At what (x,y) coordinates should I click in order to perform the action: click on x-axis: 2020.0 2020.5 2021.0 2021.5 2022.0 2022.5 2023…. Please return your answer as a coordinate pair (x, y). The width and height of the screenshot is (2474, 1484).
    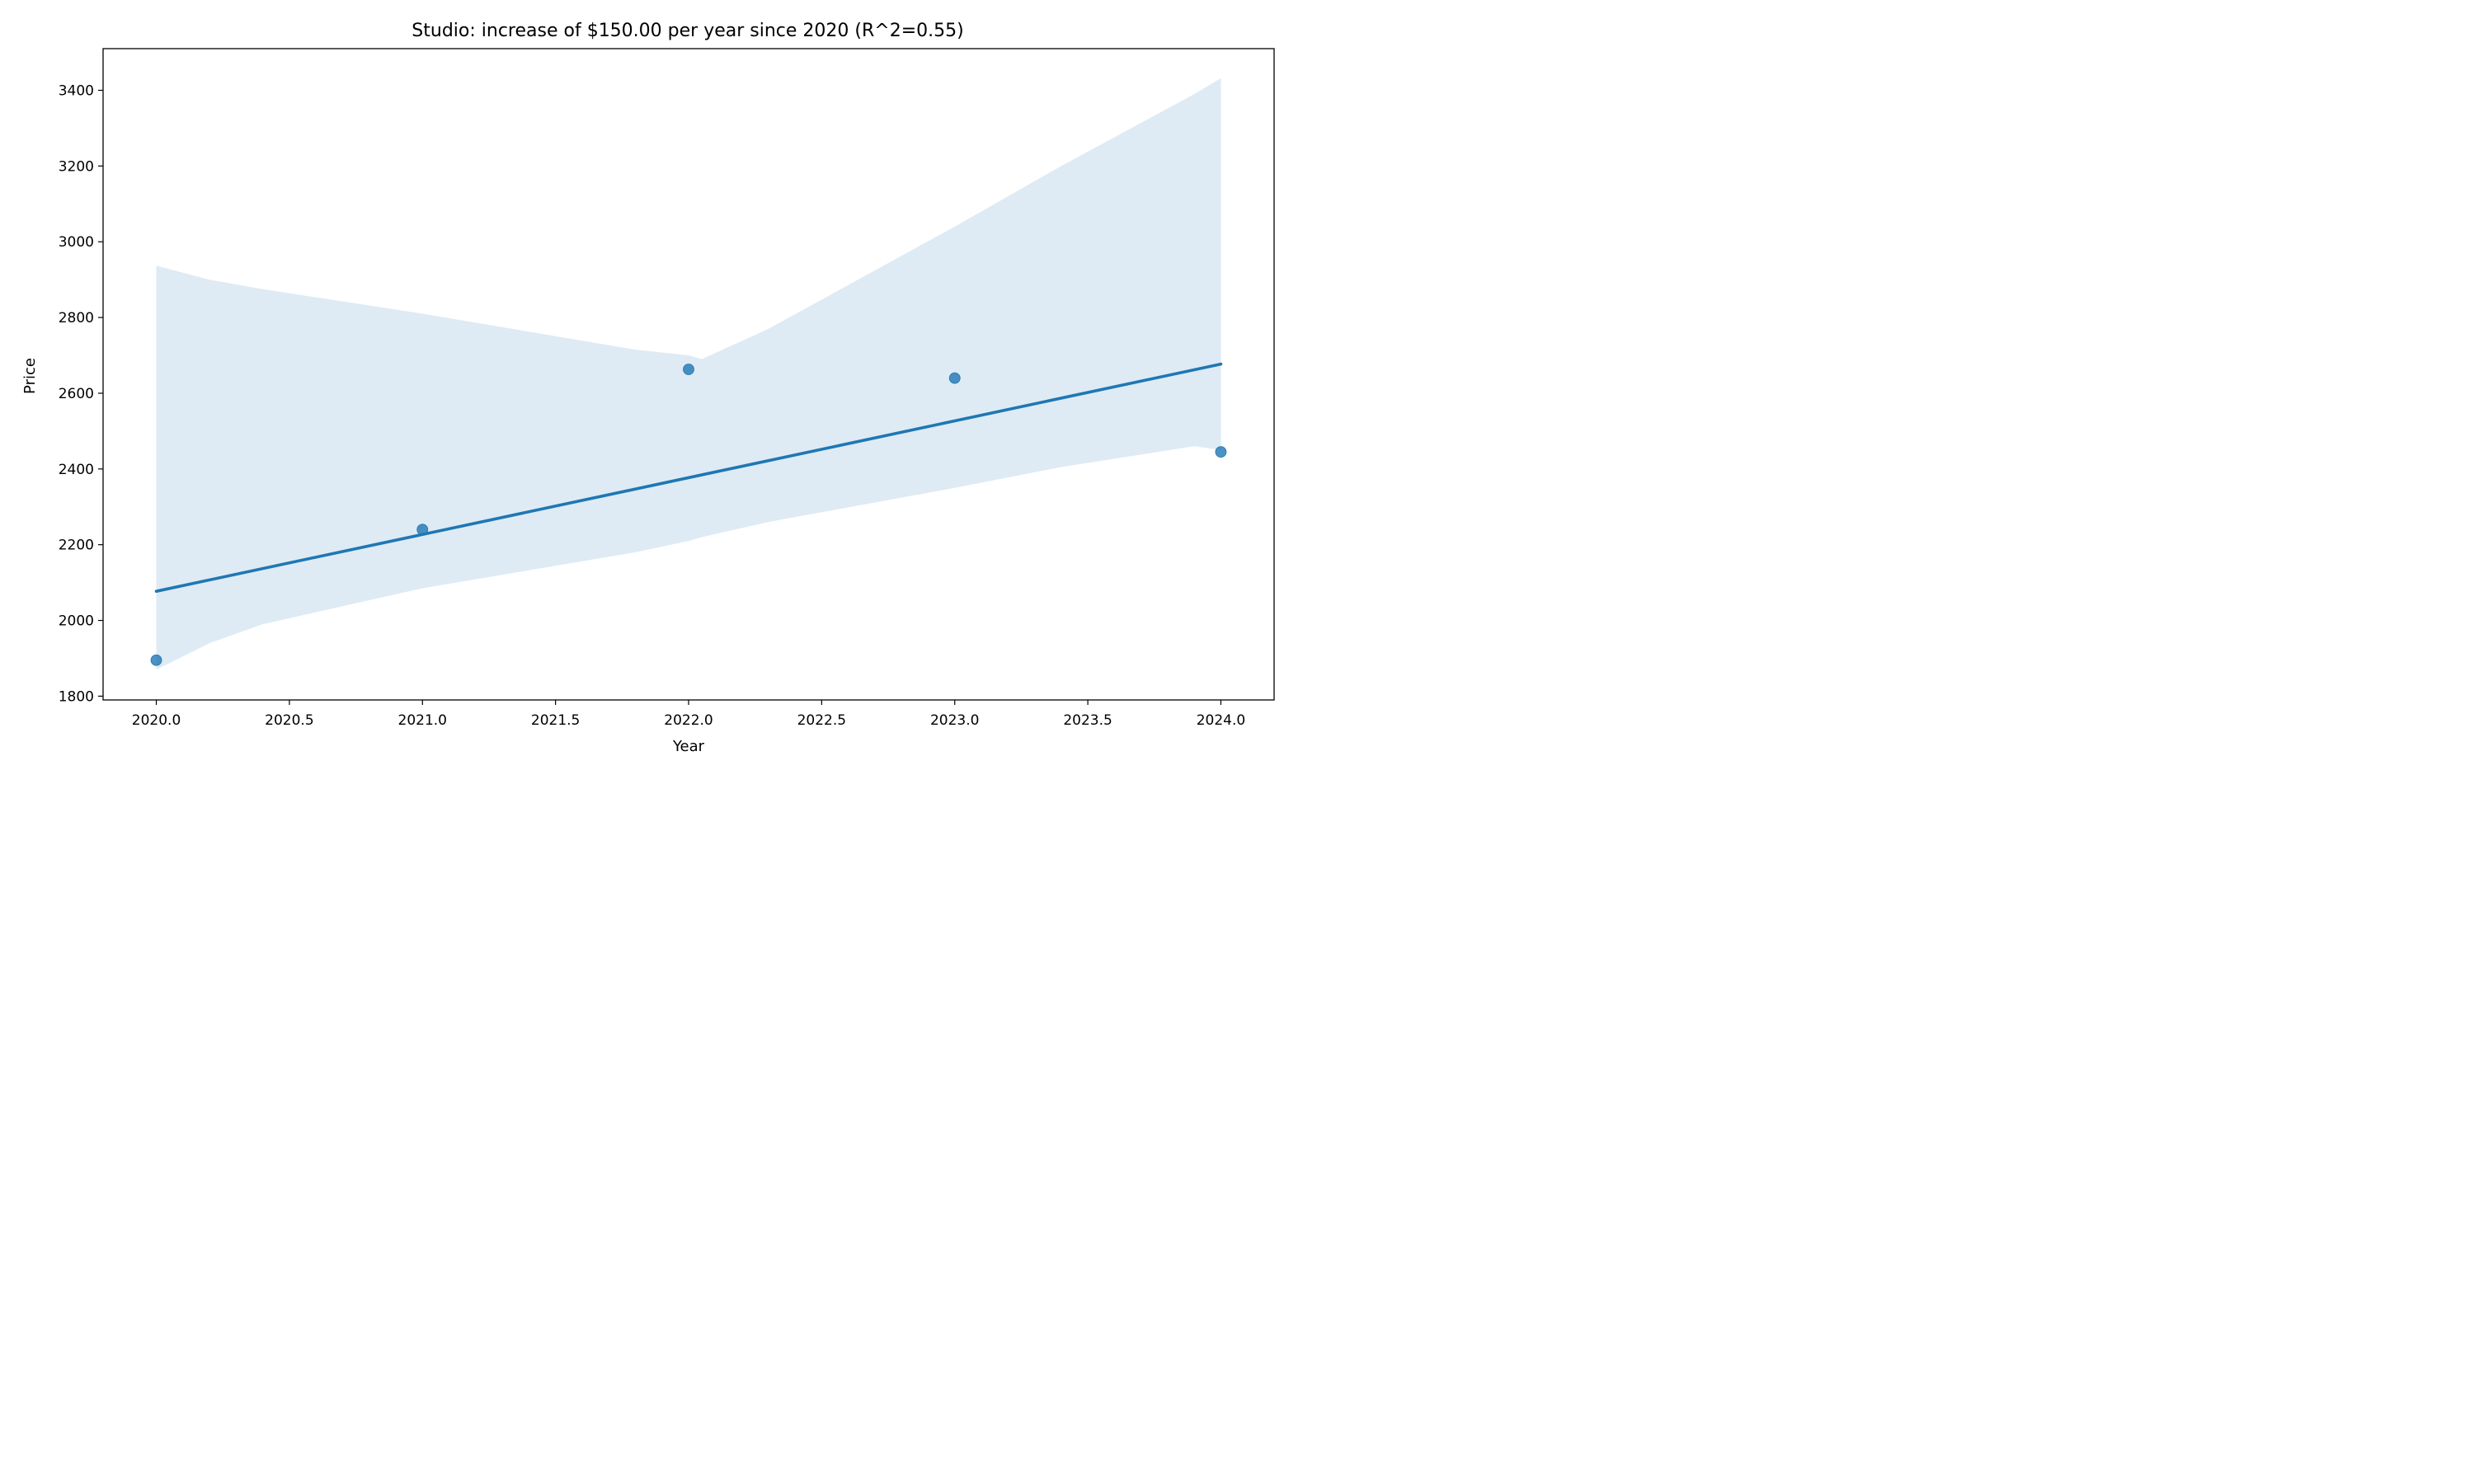
    Looking at the image, I should click on (688, 714).